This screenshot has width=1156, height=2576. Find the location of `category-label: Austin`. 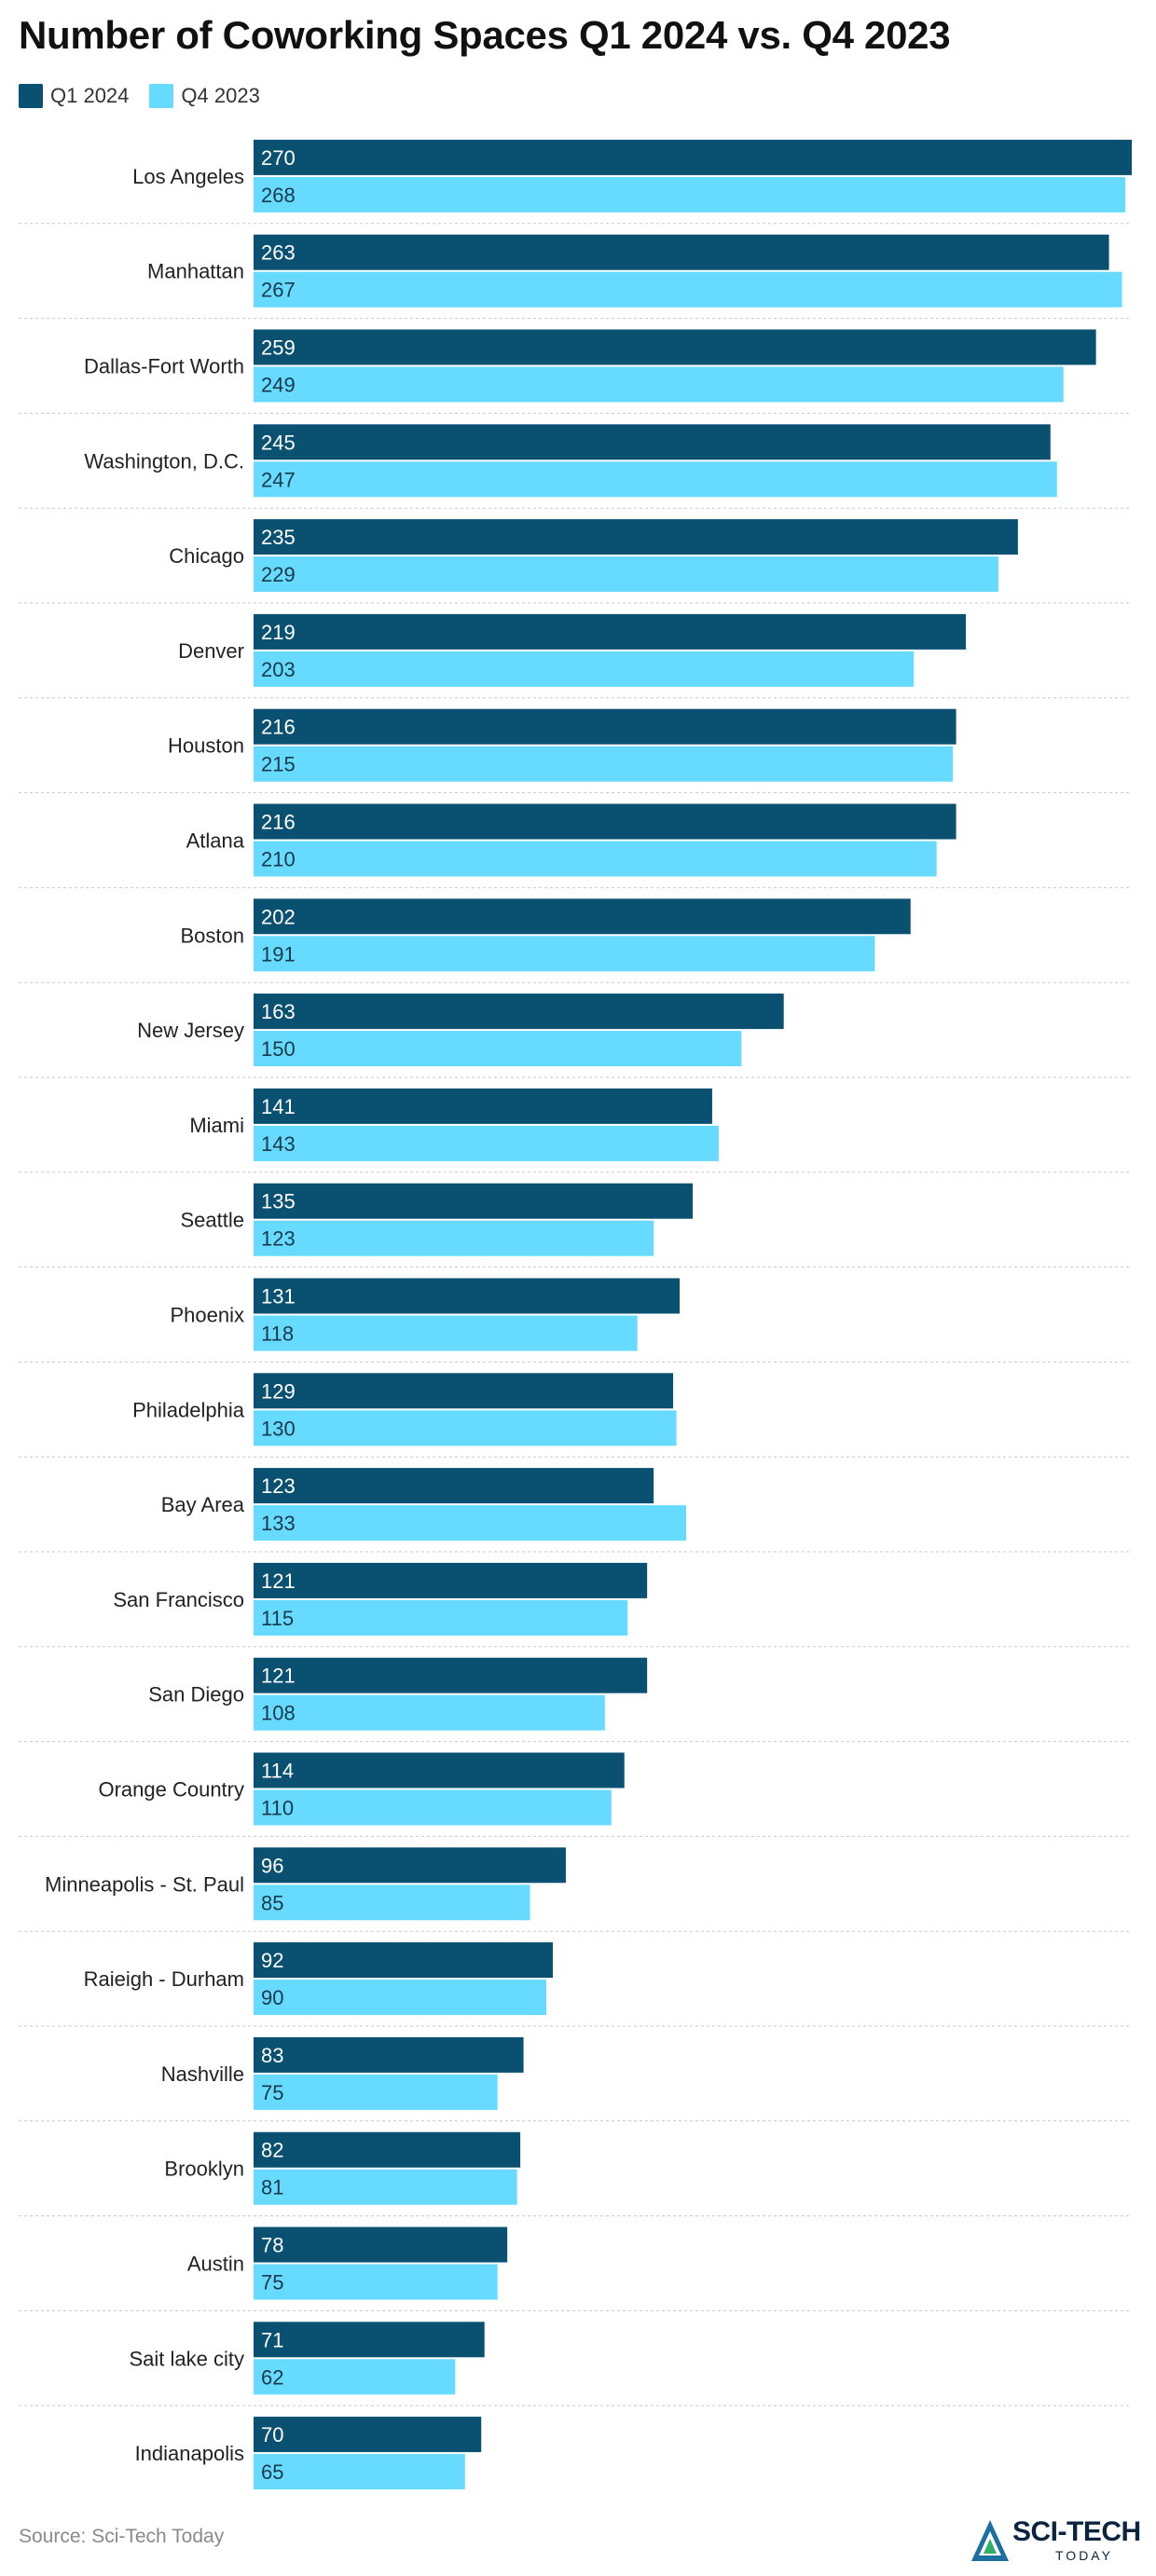

category-label: Austin is located at coordinates (215, 2264).